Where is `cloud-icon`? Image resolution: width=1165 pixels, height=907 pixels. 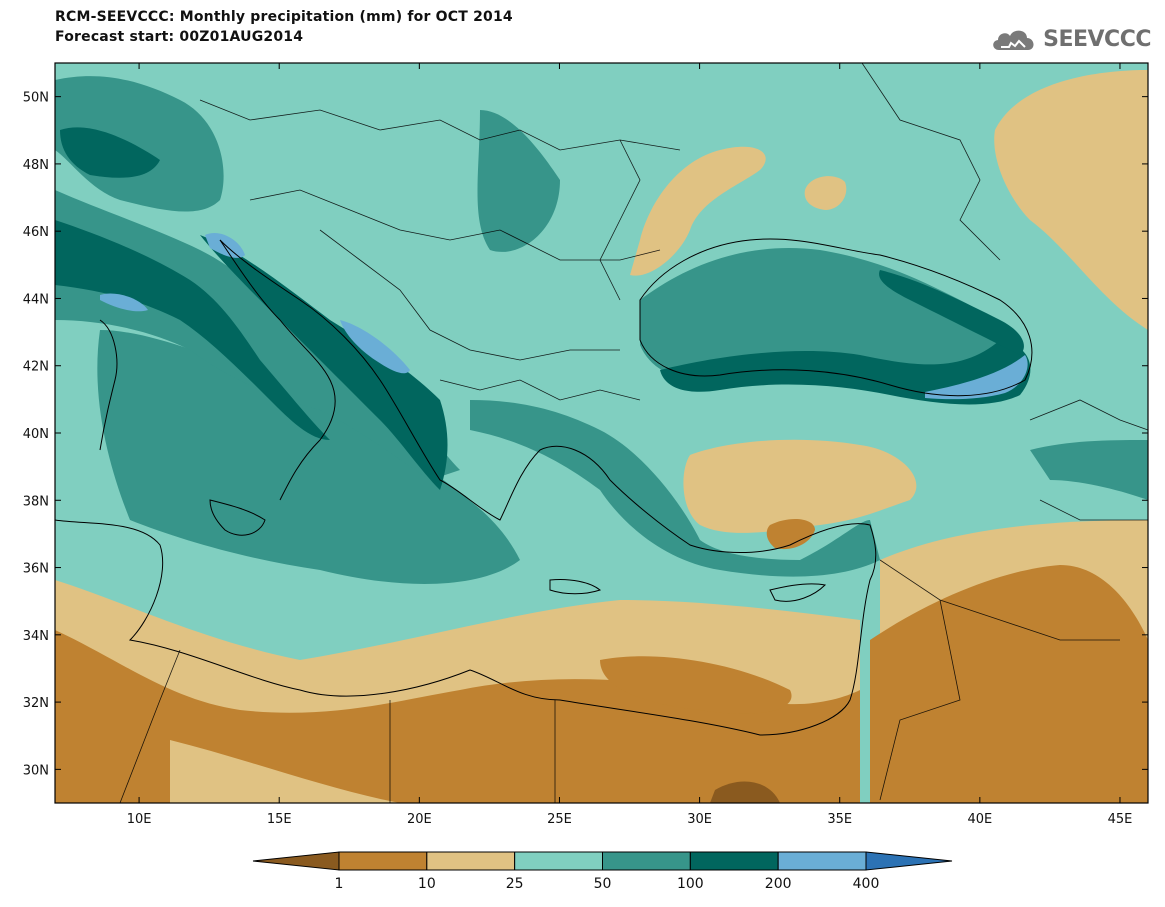
cloud-icon is located at coordinates (1013, 40).